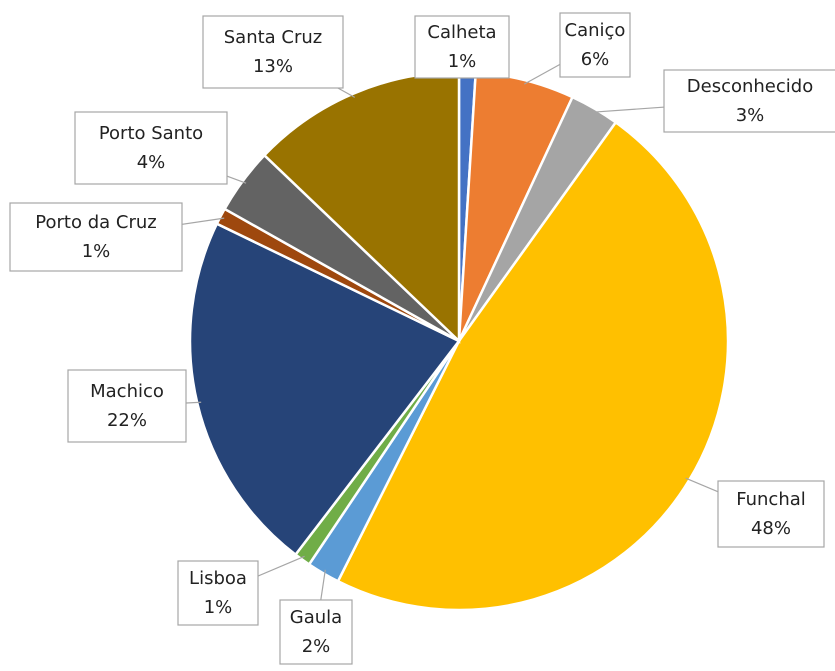  I want to click on value-label: 4%, so click(151, 162).